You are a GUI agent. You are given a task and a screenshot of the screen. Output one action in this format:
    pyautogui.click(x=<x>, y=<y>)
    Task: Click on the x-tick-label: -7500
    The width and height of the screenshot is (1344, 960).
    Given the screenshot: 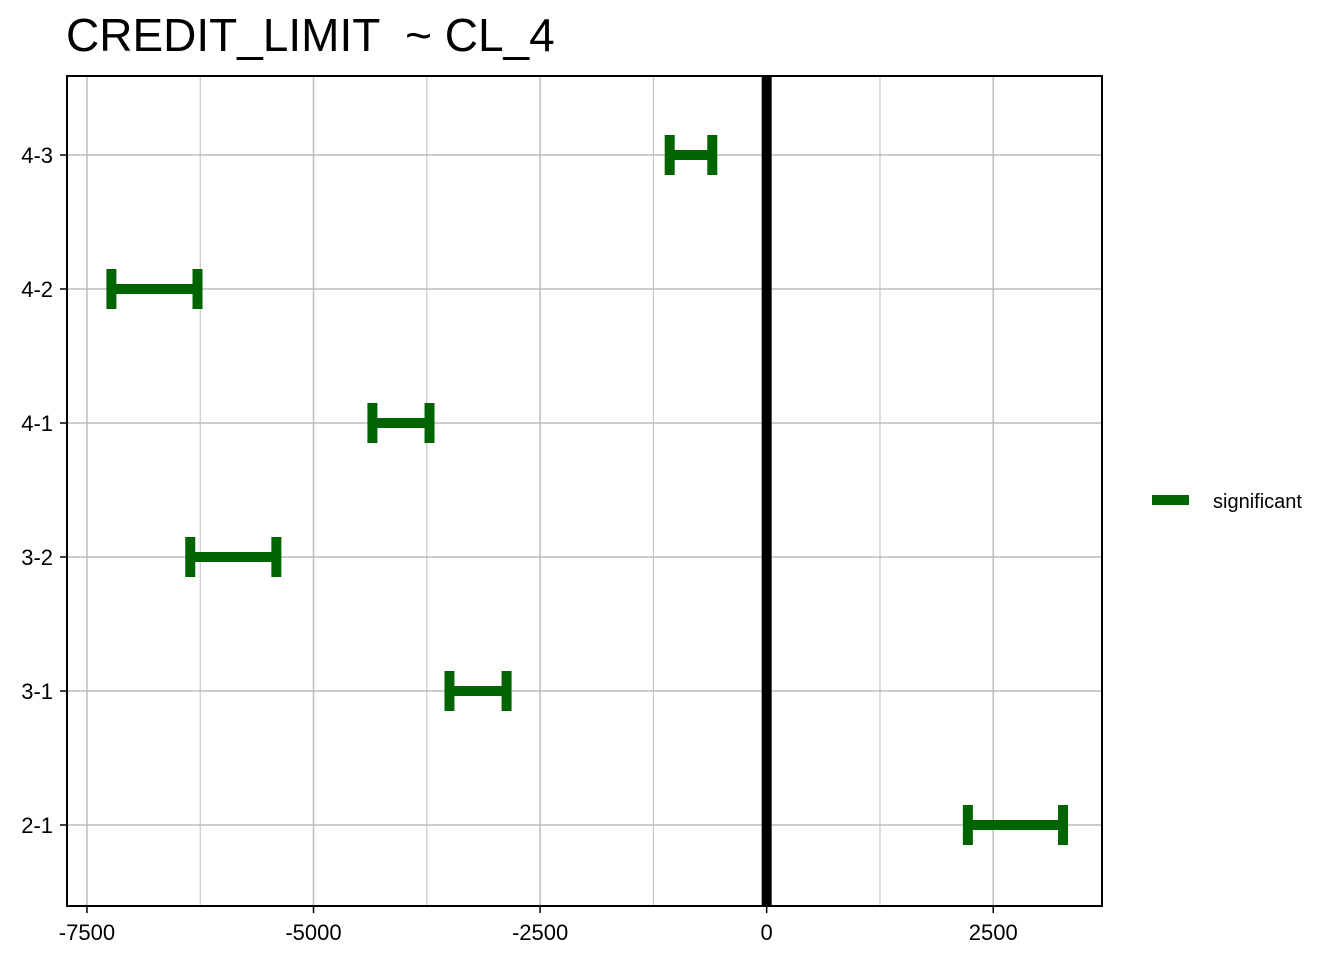 What is the action you would take?
    pyautogui.click(x=87, y=932)
    